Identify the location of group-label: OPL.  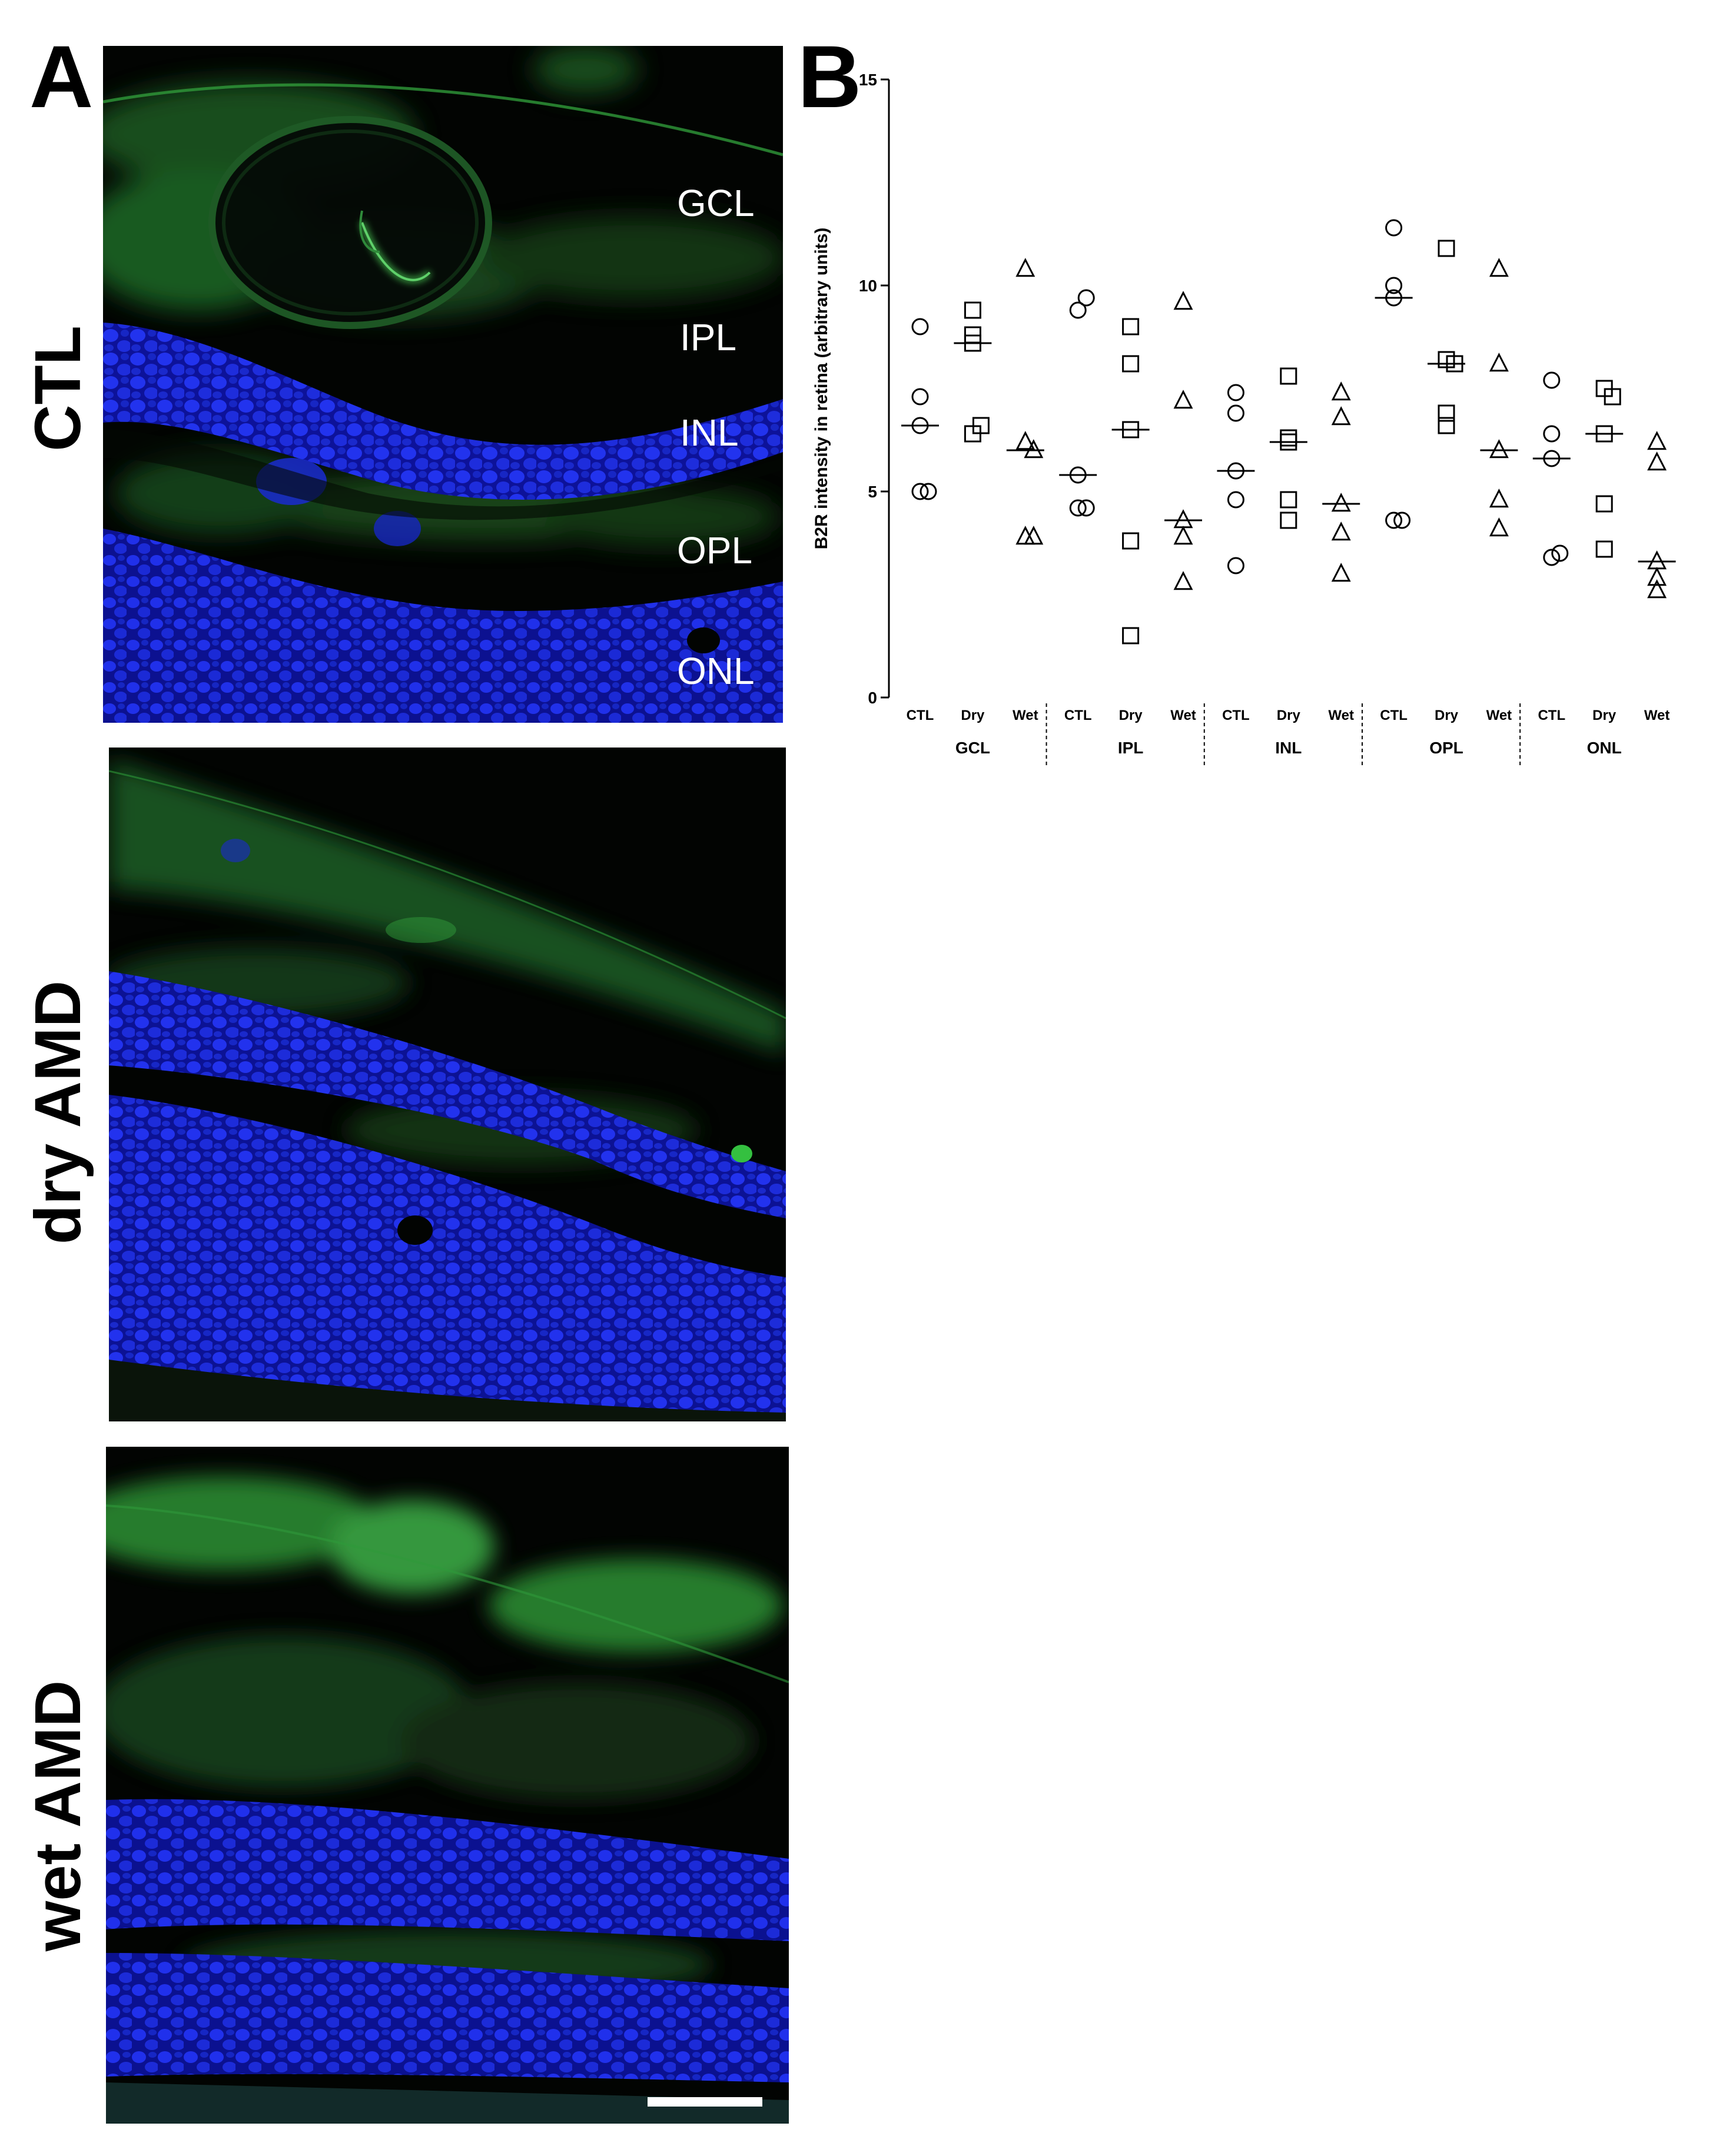
(1446, 748).